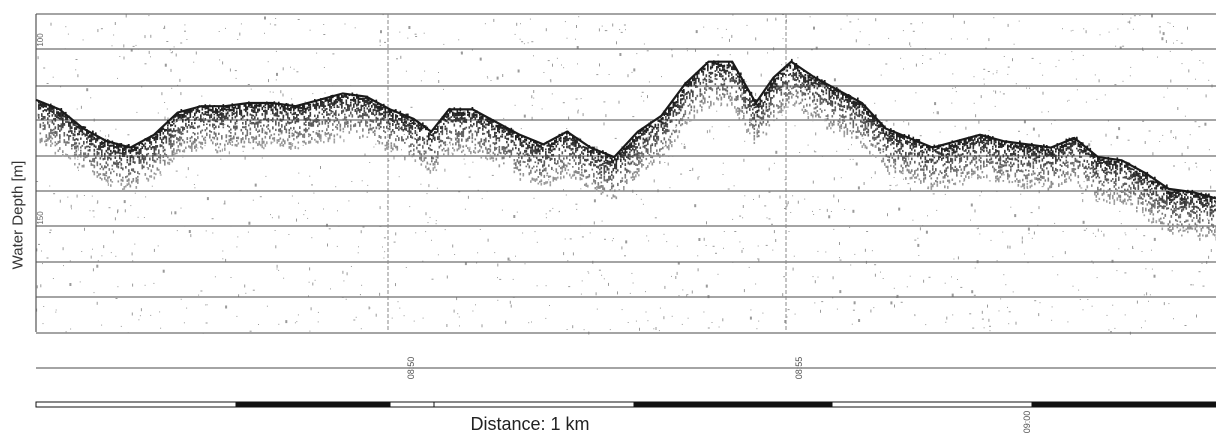 The image size is (1216, 436). I want to click on time-mark-label-1: 08:55, so click(799, 368).